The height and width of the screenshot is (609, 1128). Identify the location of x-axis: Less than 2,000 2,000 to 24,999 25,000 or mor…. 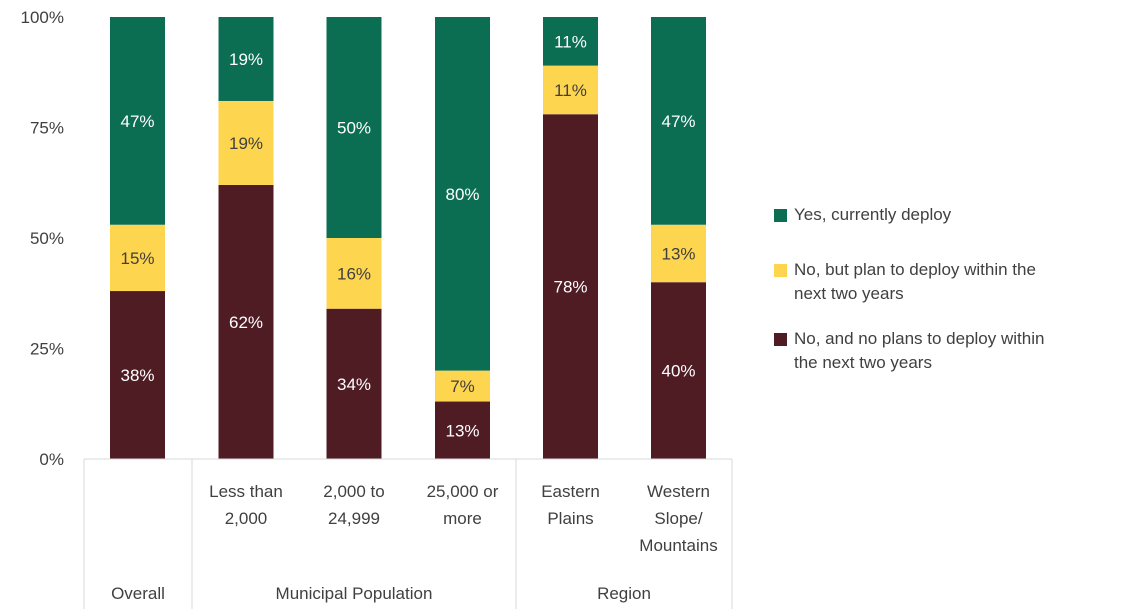
(408, 533).